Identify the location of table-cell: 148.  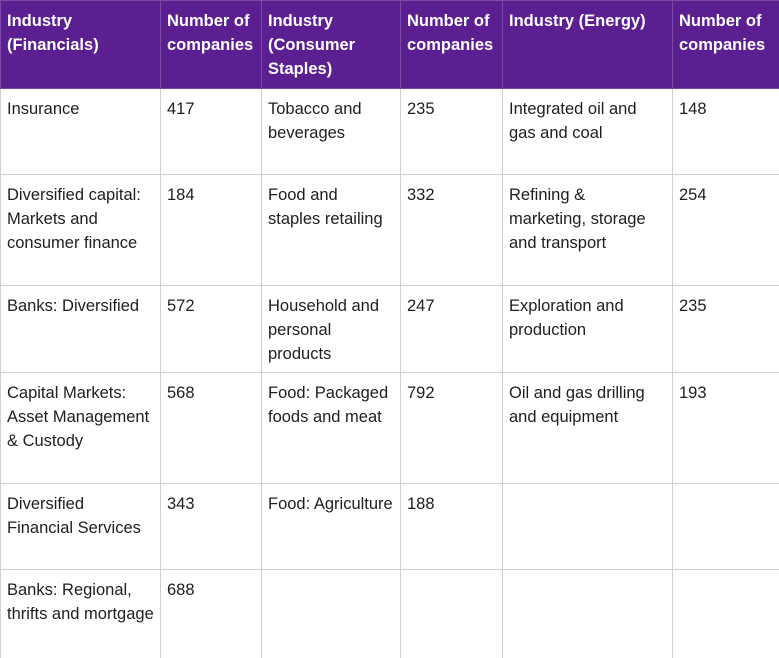
(725, 131).